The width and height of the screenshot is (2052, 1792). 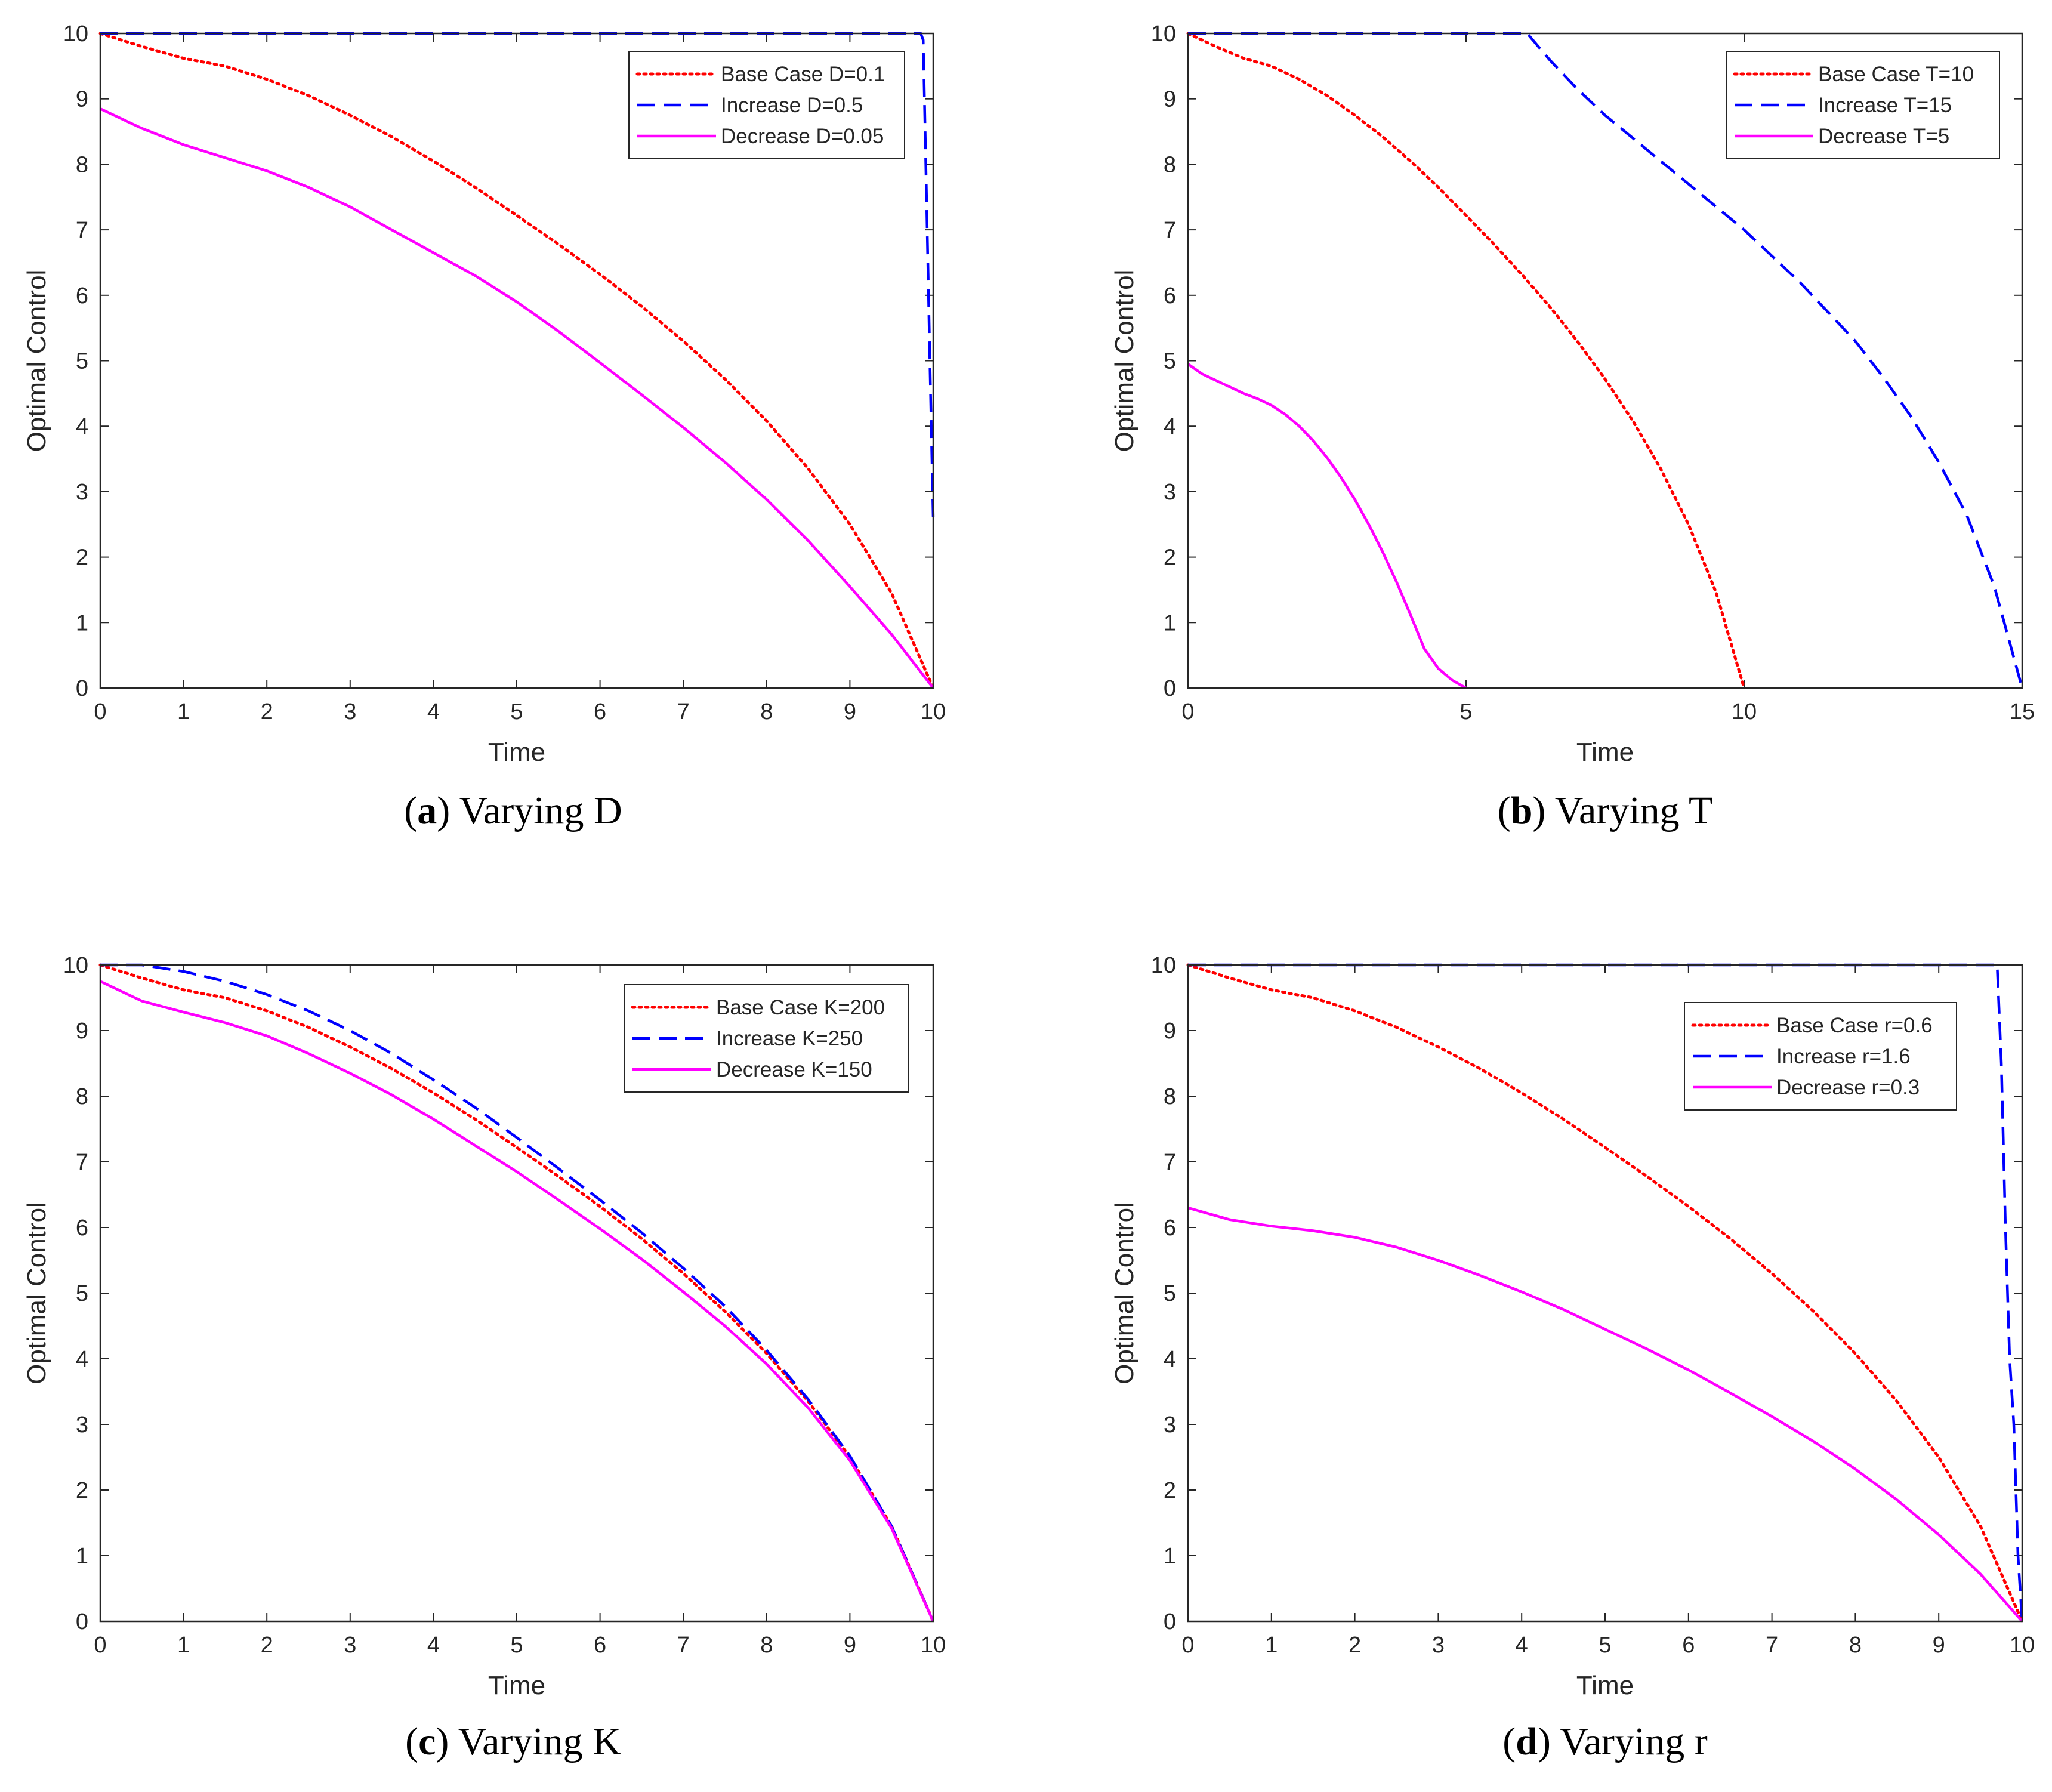 What do you see at coordinates (540, 810) in the screenshot?
I see `caption-title: Varying D` at bounding box center [540, 810].